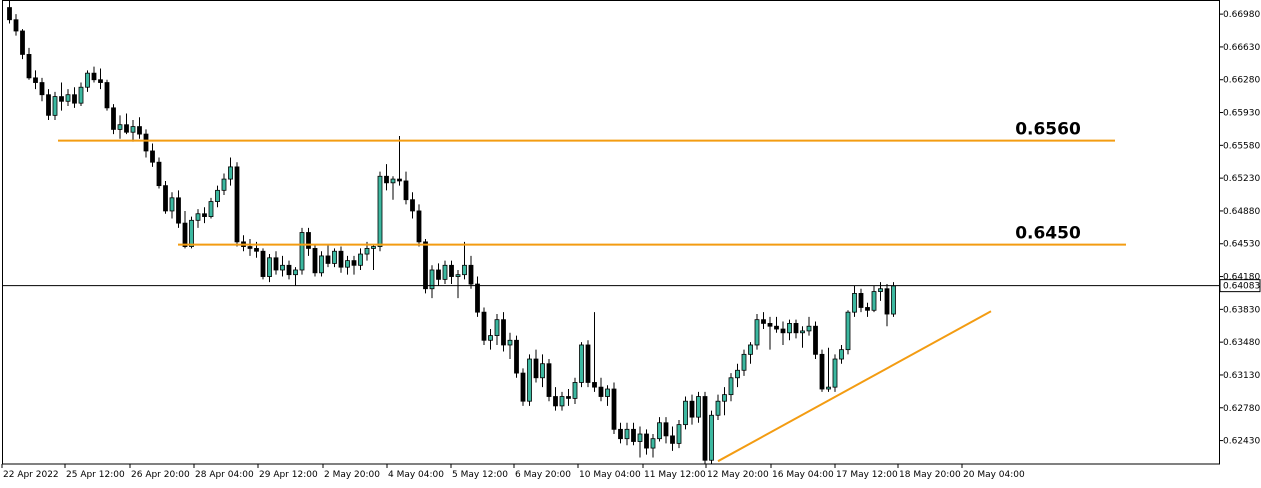  Describe the element at coordinates (1240, 286) in the screenshot. I see `current-price-tag: 0.64083` at that location.